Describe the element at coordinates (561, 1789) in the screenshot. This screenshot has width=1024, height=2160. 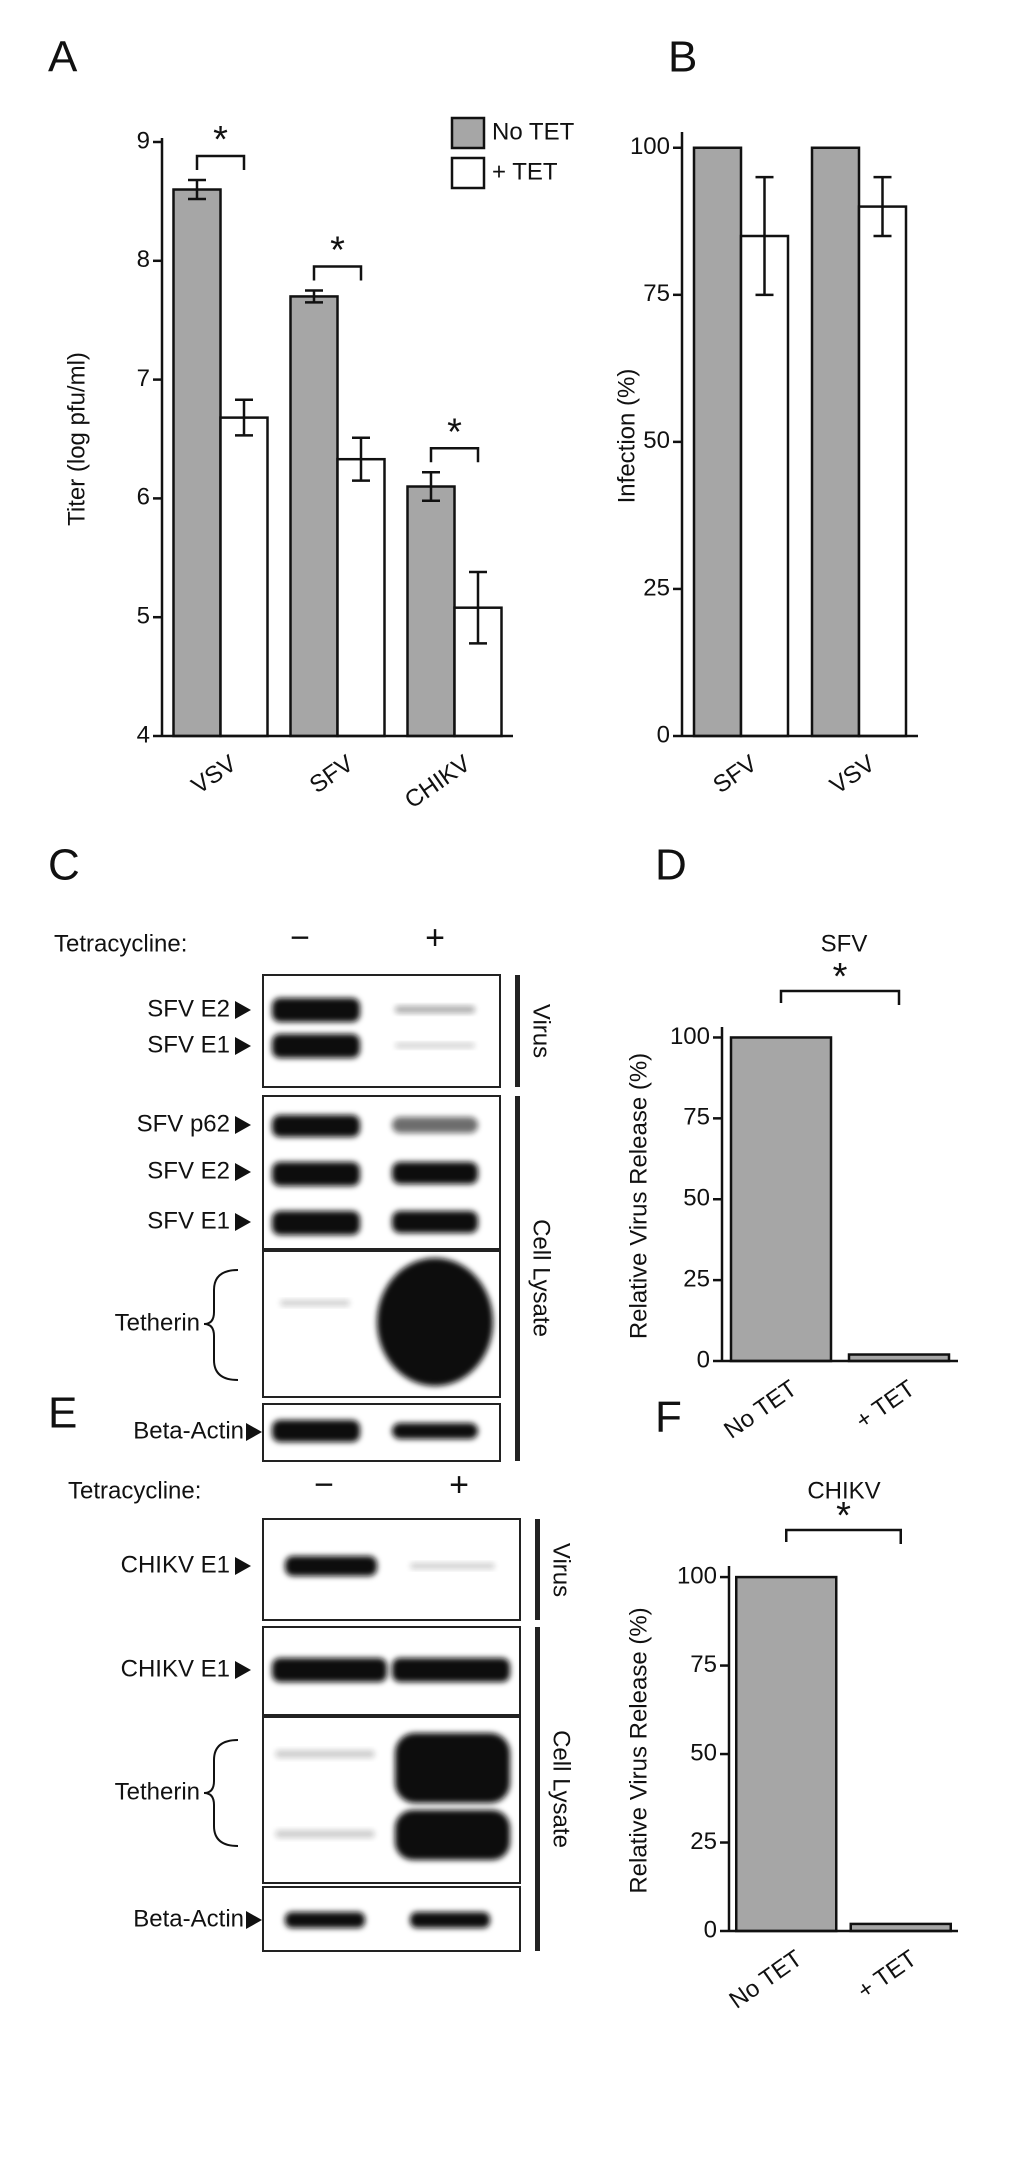
I see `group-label: Cell Lysate` at that location.